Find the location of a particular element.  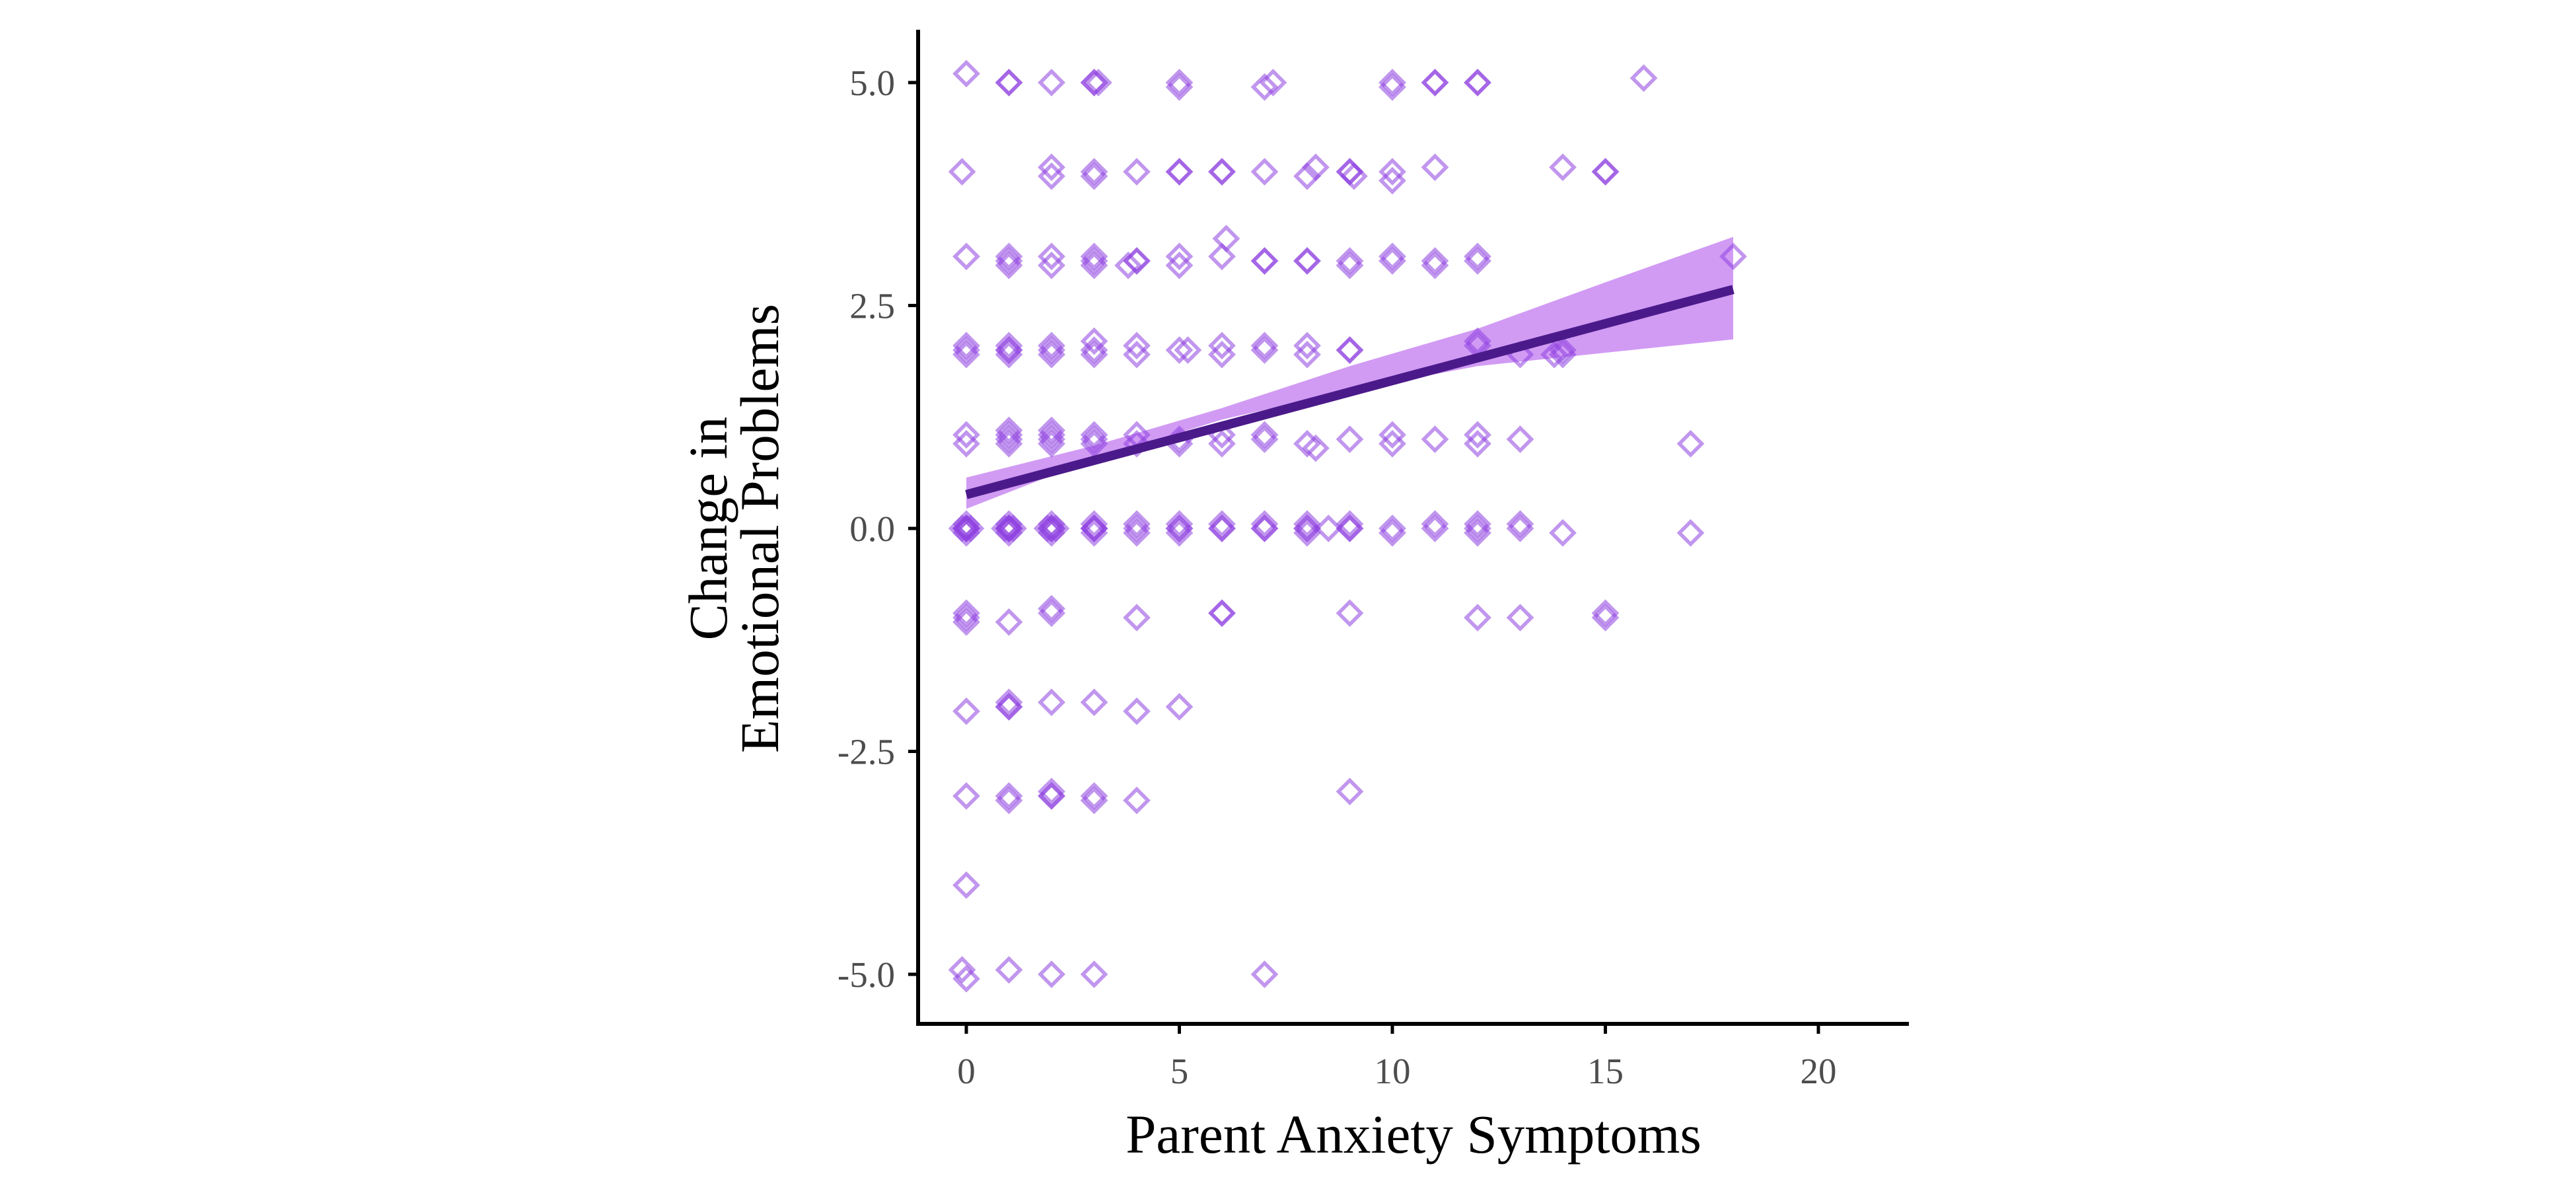

x-tick-label: 15 is located at coordinates (1606, 1071).